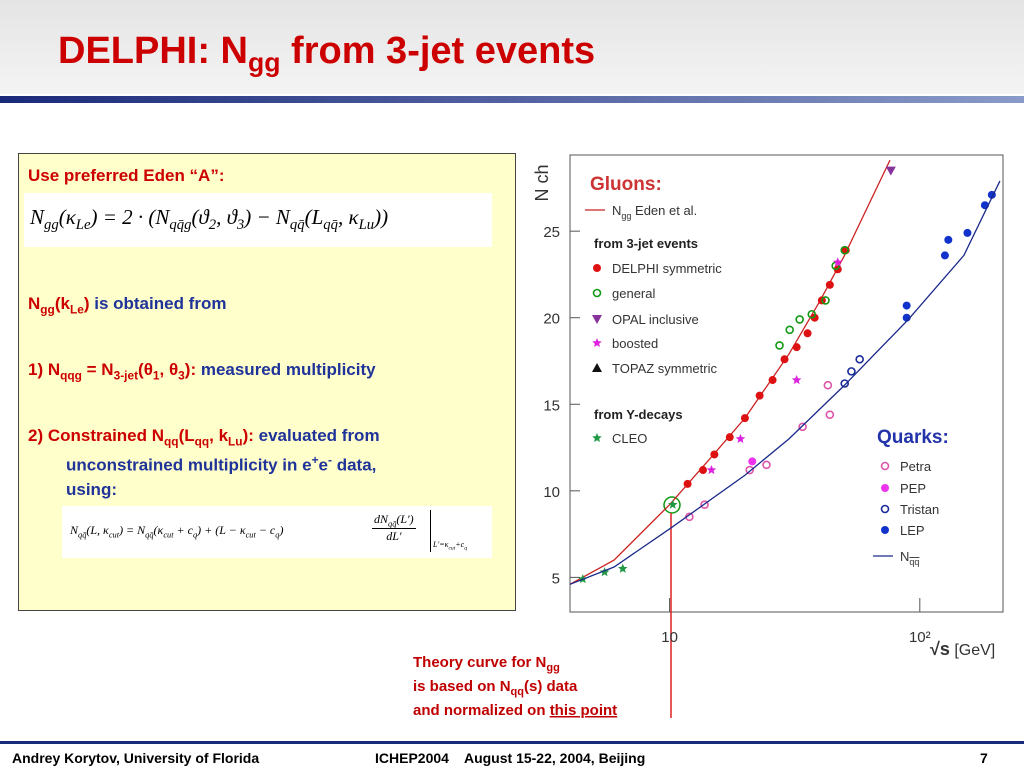 The image size is (1024, 768). I want to click on y-tick-label: 15, so click(551, 405).